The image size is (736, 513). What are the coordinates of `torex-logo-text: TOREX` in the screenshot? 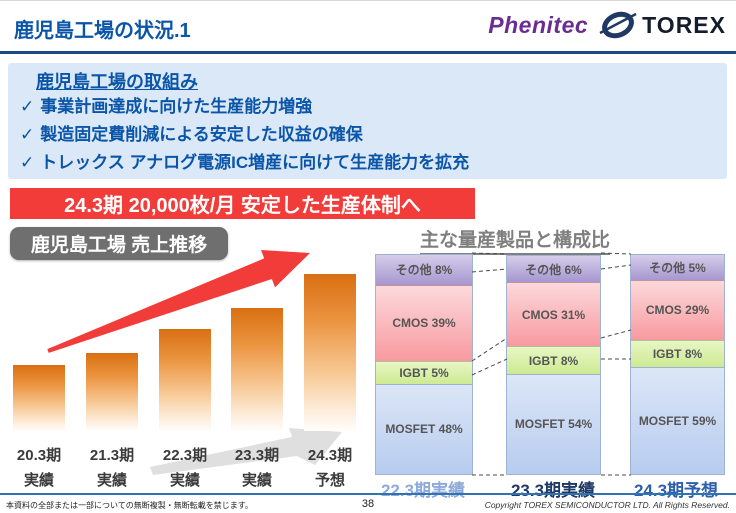 It's located at (684, 24).